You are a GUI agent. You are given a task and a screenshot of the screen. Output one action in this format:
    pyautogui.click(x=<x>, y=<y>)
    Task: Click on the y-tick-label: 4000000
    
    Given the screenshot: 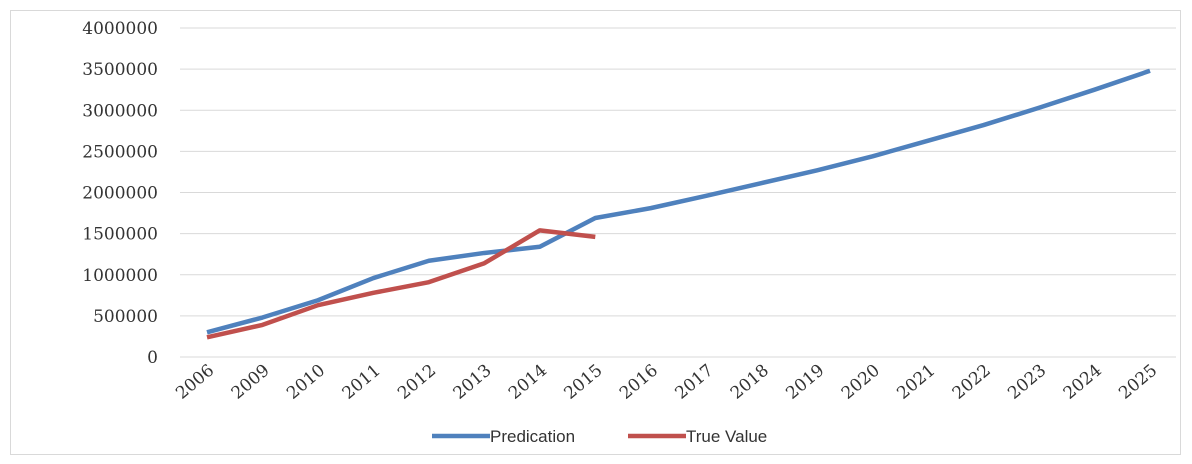 What is the action you would take?
    pyautogui.click(x=120, y=29)
    